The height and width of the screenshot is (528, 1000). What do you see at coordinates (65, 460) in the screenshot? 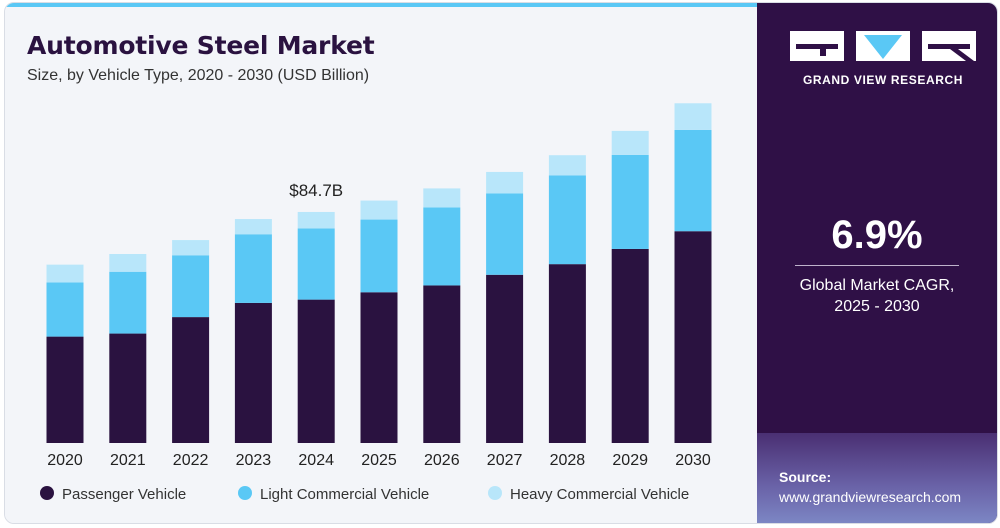
I see `x-tick-2020: 2020` at bounding box center [65, 460].